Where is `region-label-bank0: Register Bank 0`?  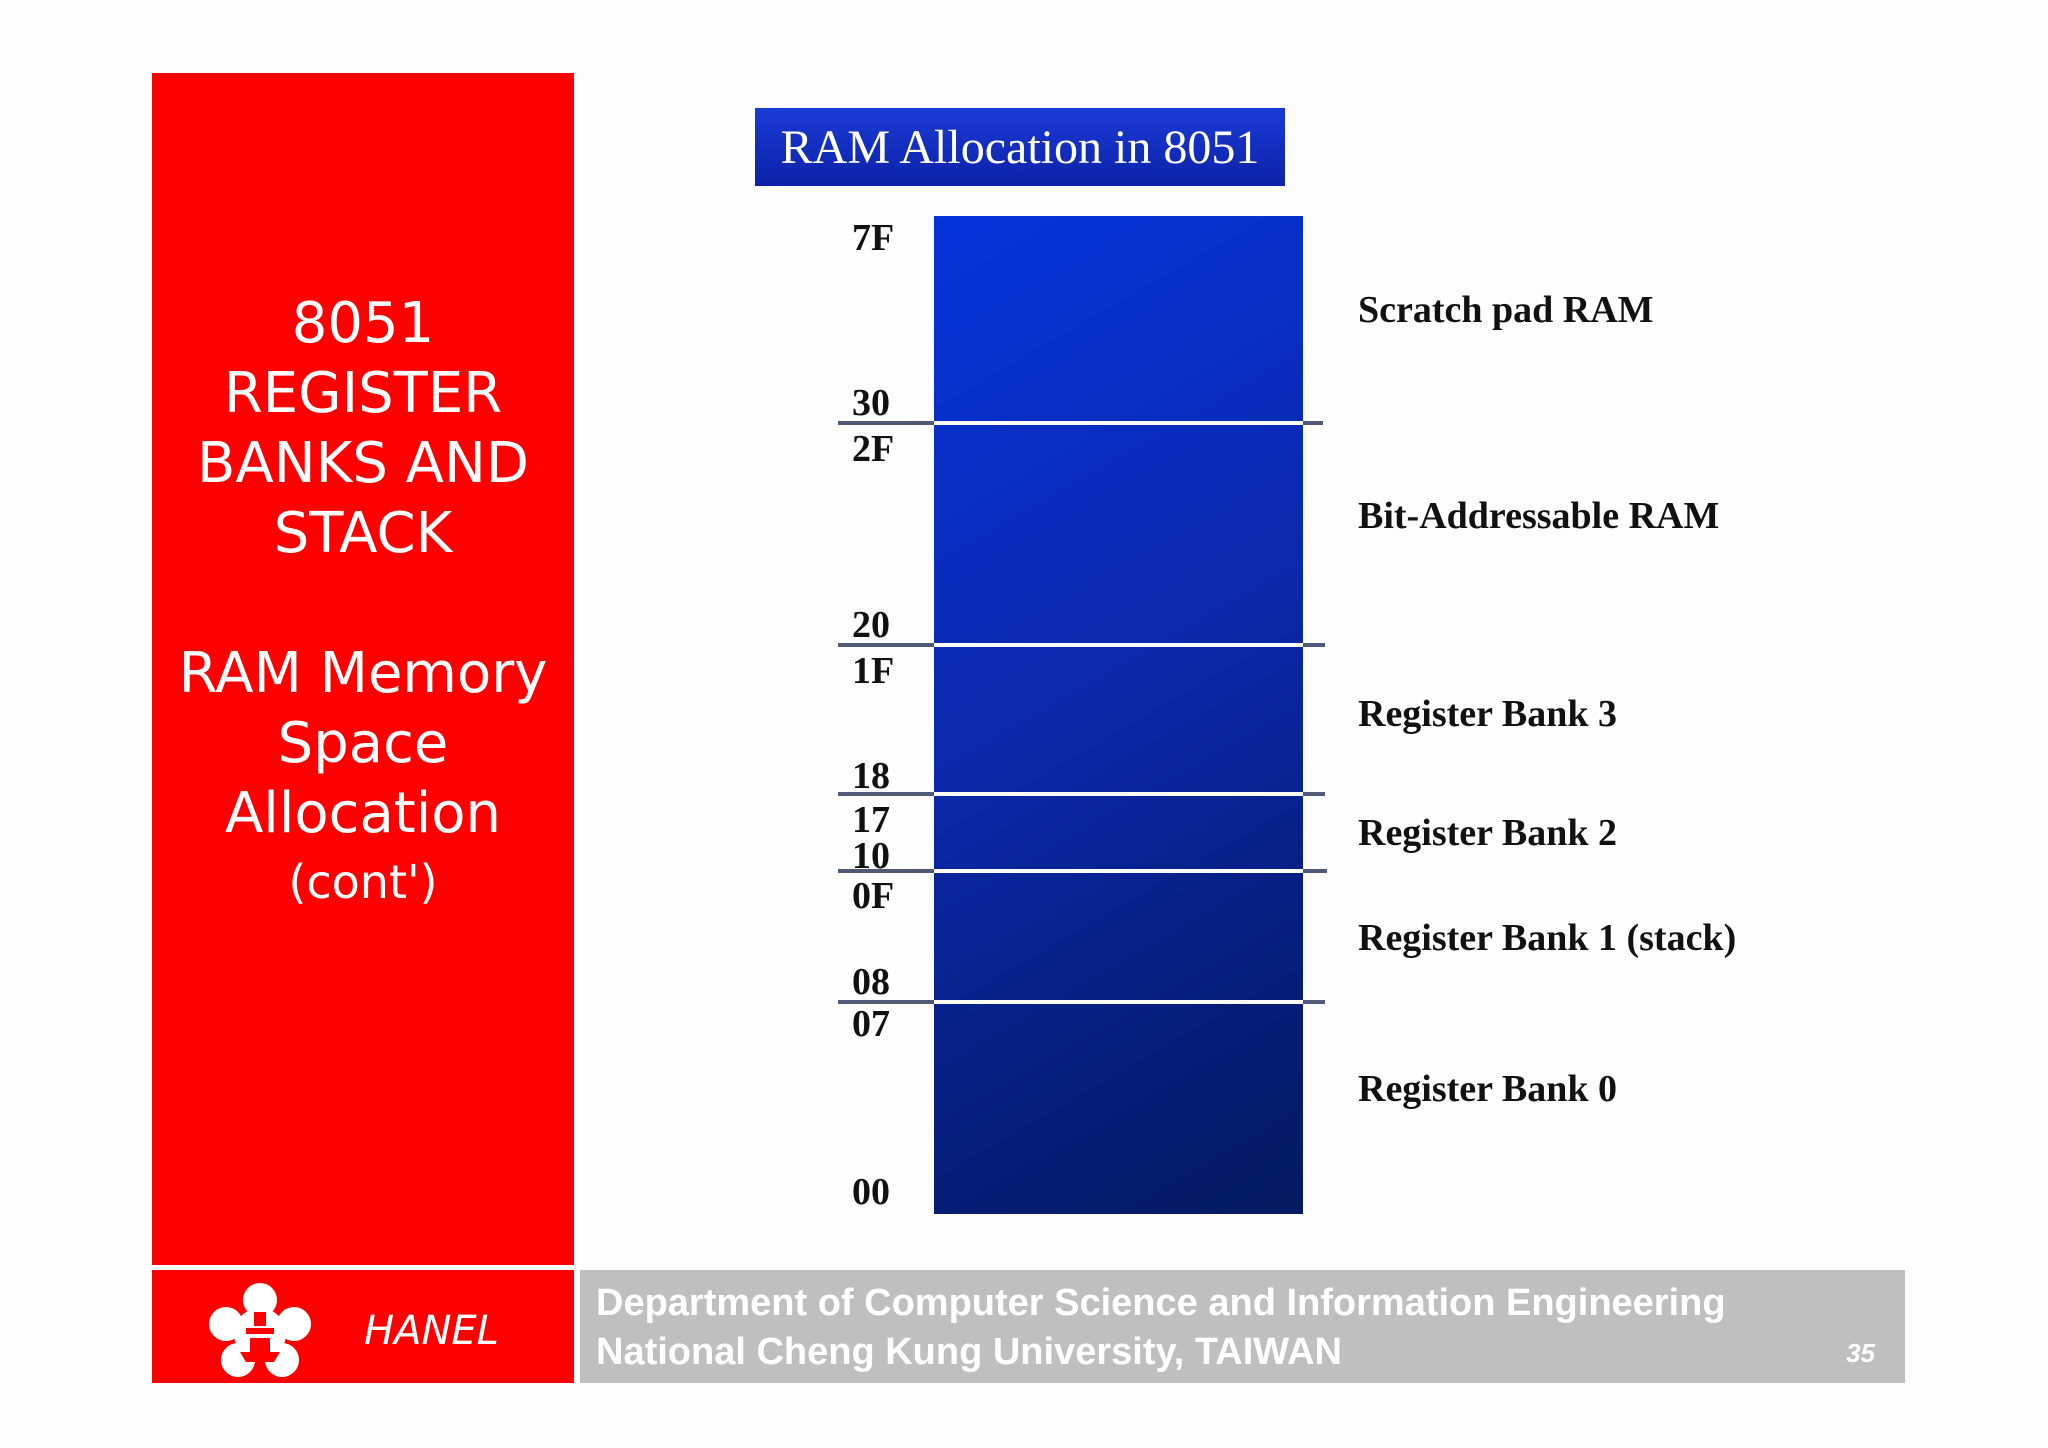
region-label-bank0: Register Bank 0 is located at coordinates (1487, 1089).